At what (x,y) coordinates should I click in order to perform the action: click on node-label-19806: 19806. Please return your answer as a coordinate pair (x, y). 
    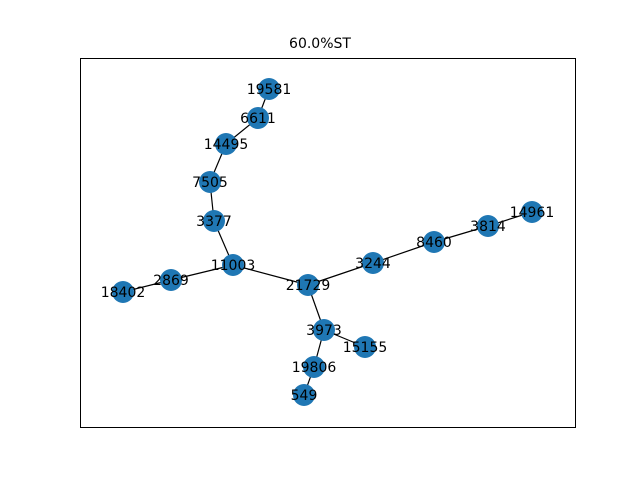
    Looking at the image, I should click on (314, 368).